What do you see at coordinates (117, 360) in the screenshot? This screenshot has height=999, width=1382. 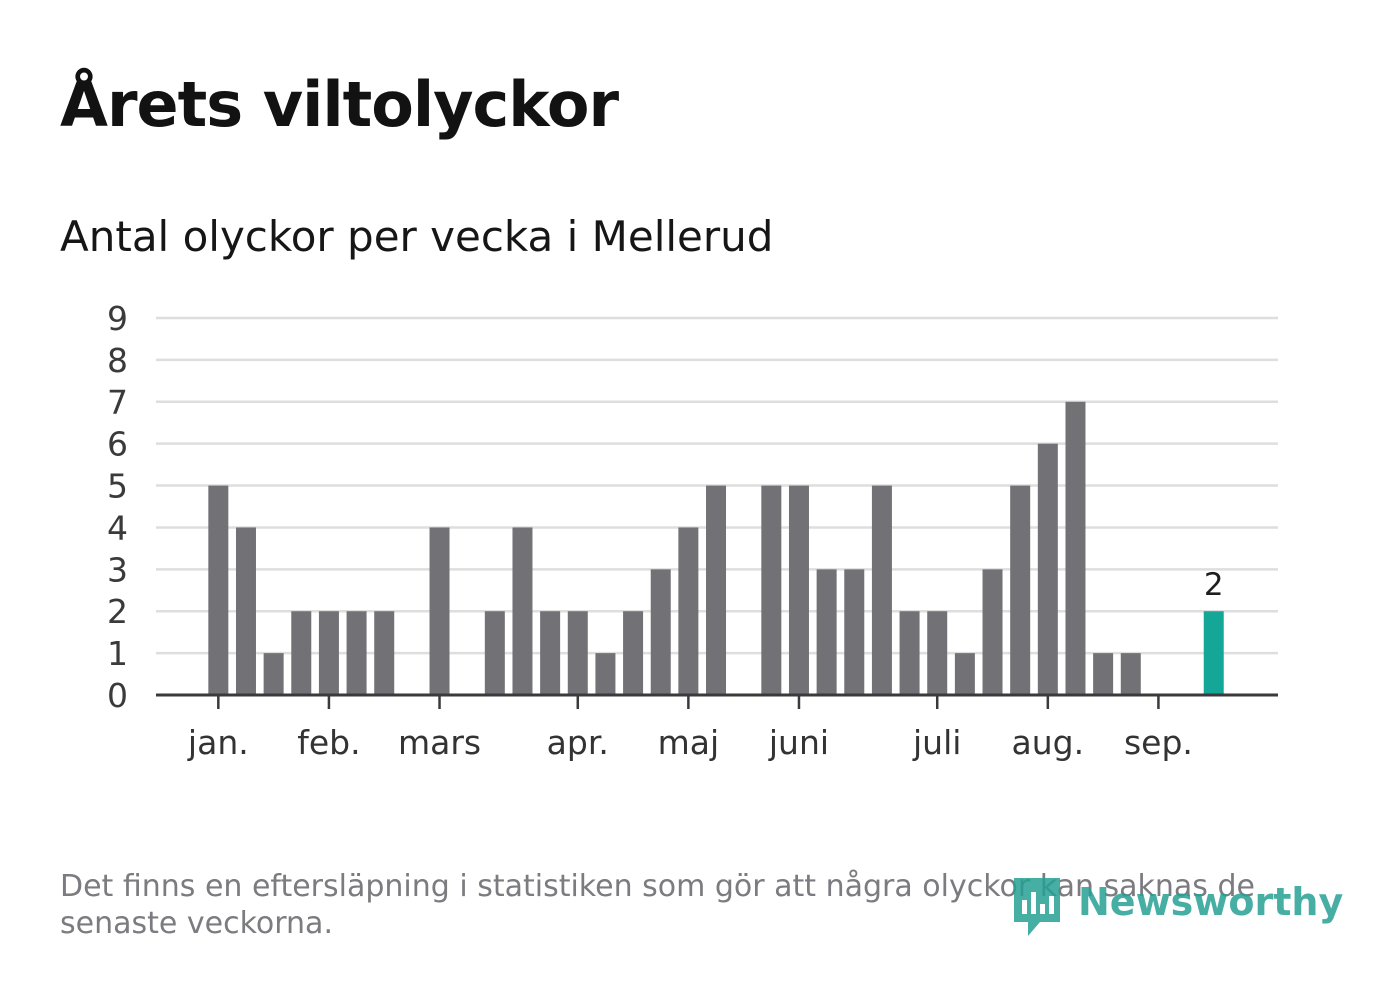 I see `y-tick-label: 8` at bounding box center [117, 360].